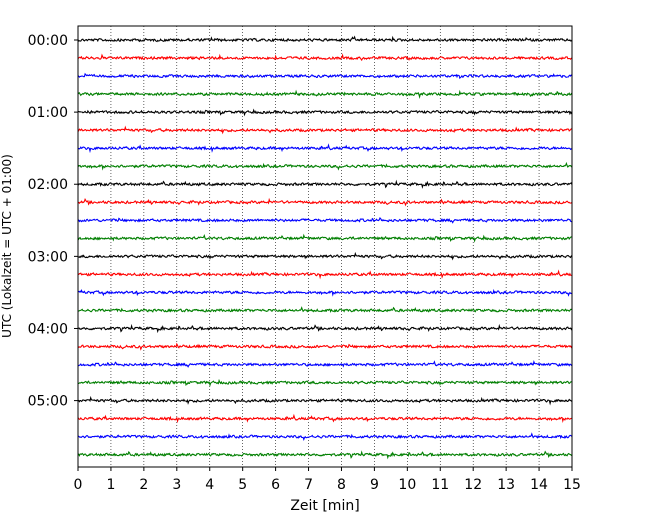 This screenshot has height=520, width=650. Describe the element at coordinates (53, 221) in the screenshot. I see `y-axis: 00:00 01:00 02:00 03:00 04:00 05:00` at that location.